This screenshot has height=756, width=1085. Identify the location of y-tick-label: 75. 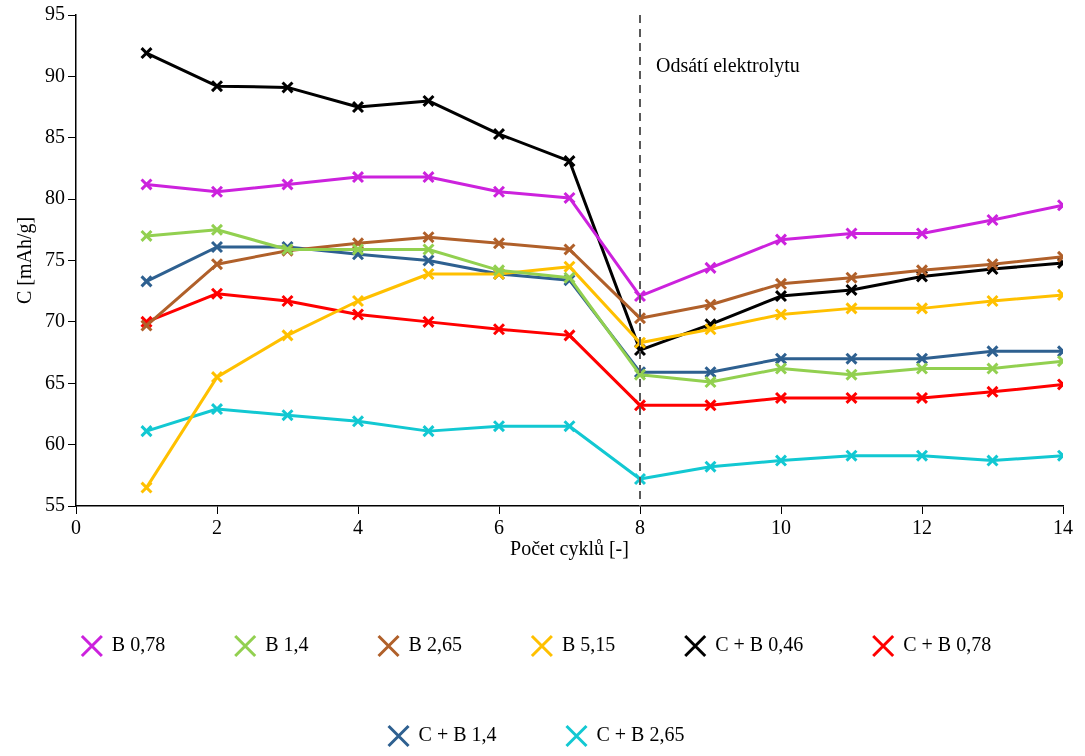
(55, 258).